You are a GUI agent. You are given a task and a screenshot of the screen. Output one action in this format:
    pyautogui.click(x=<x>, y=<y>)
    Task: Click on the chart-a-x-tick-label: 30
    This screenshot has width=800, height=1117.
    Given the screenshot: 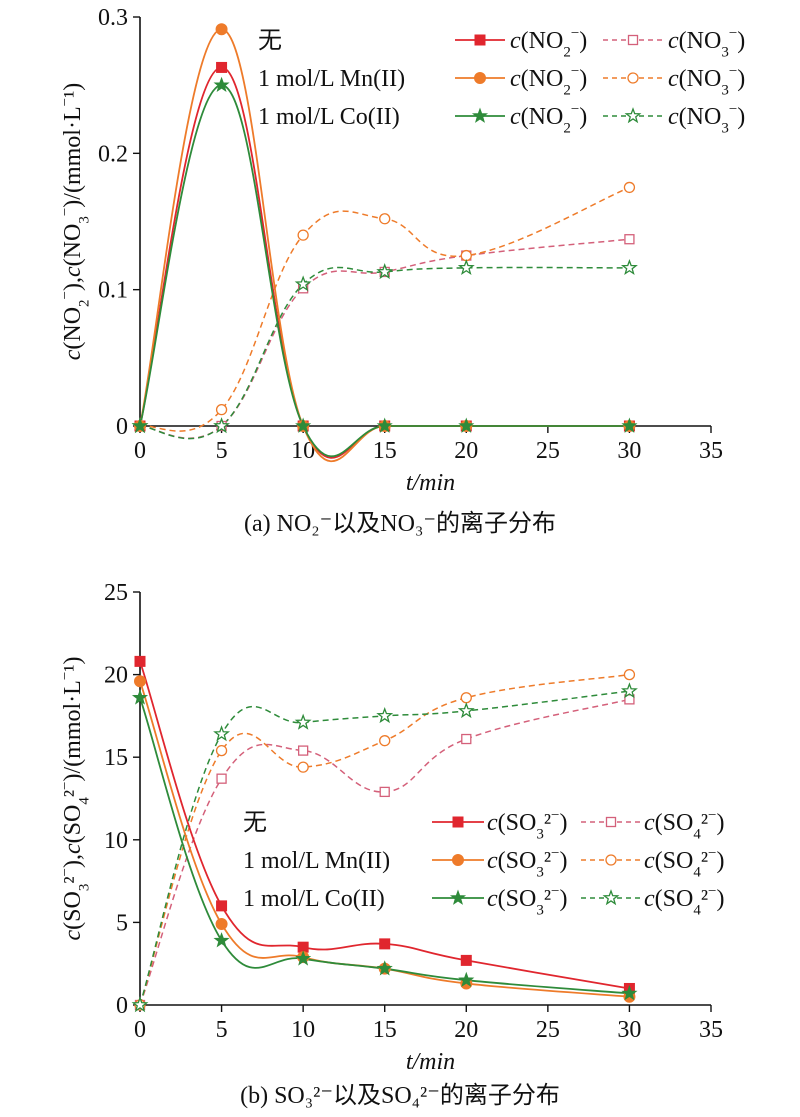 What is the action you would take?
    pyautogui.click(x=629, y=451)
    